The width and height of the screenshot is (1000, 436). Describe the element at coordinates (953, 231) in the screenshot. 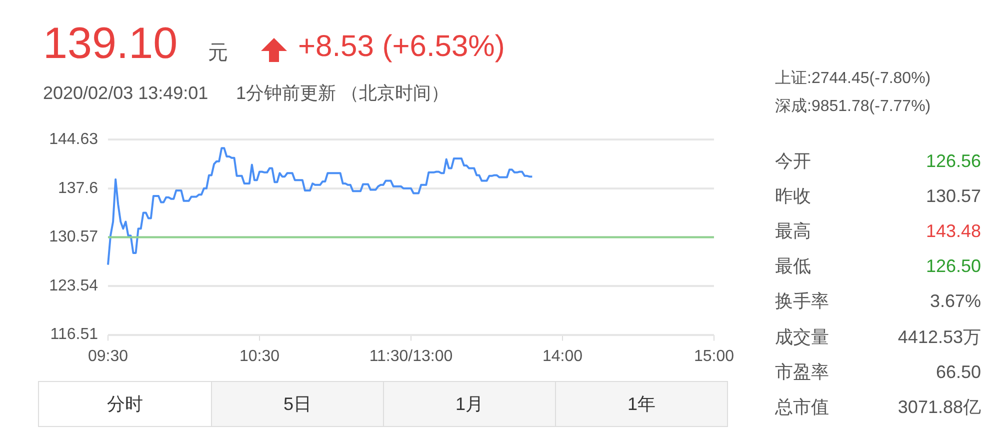

I see `text: 143.48` at that location.